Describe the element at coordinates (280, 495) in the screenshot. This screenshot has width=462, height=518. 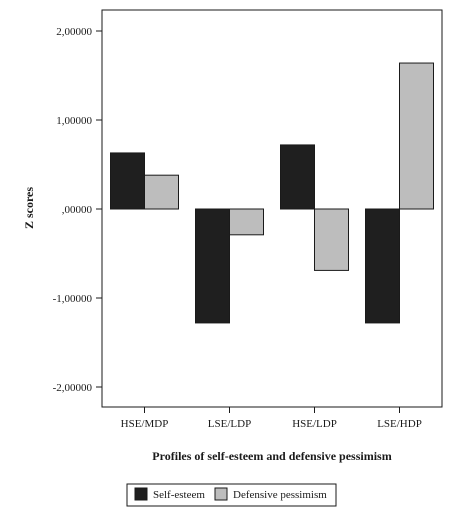
I see `legend-label-defensive-pessimism: Defensive pessimism` at that location.